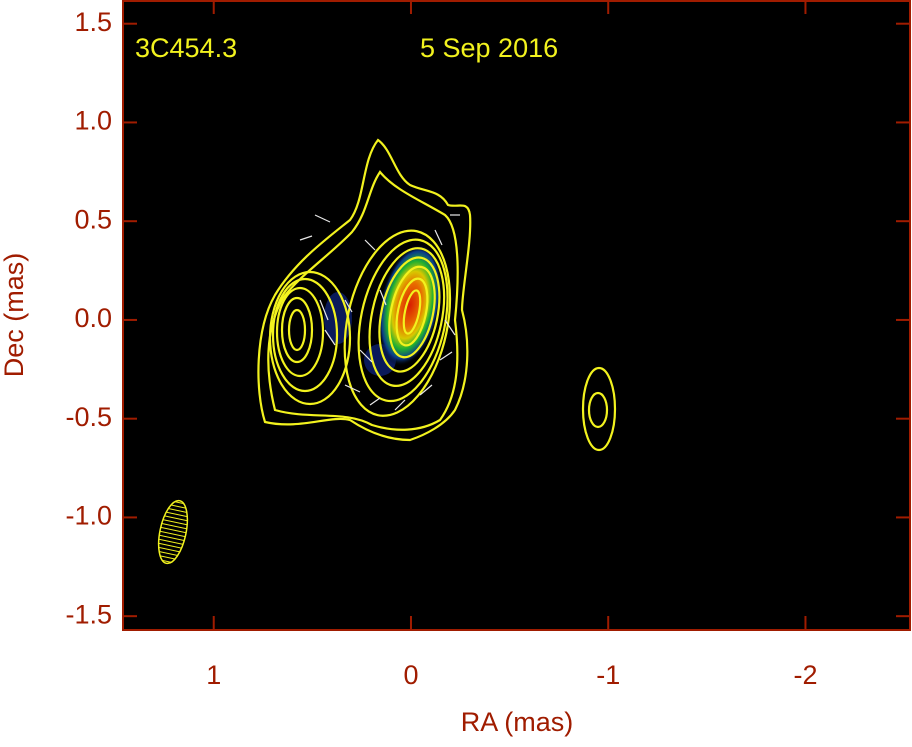  Describe the element at coordinates (608, 675) in the screenshot. I see `x-tick-label: -1` at that location.